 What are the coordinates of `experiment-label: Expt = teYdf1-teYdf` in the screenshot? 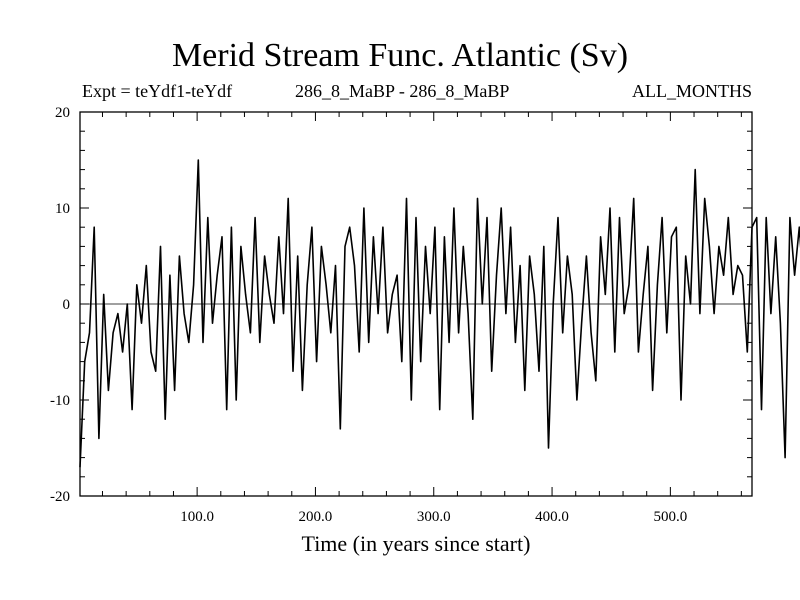 It's located at (157, 91).